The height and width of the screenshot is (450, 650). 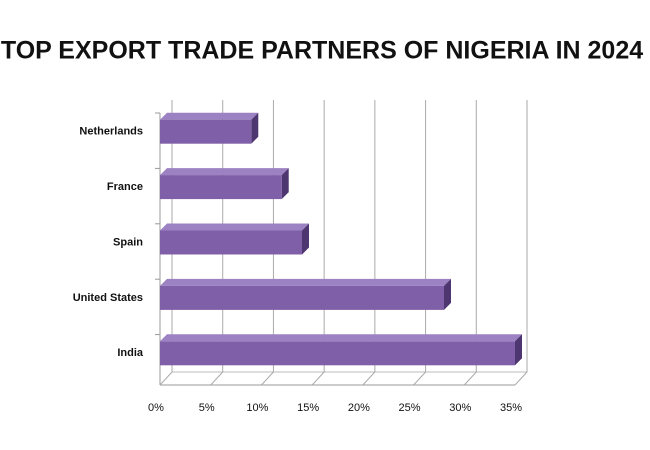 What do you see at coordinates (130, 353) in the screenshot?
I see `y-tick-label: India` at bounding box center [130, 353].